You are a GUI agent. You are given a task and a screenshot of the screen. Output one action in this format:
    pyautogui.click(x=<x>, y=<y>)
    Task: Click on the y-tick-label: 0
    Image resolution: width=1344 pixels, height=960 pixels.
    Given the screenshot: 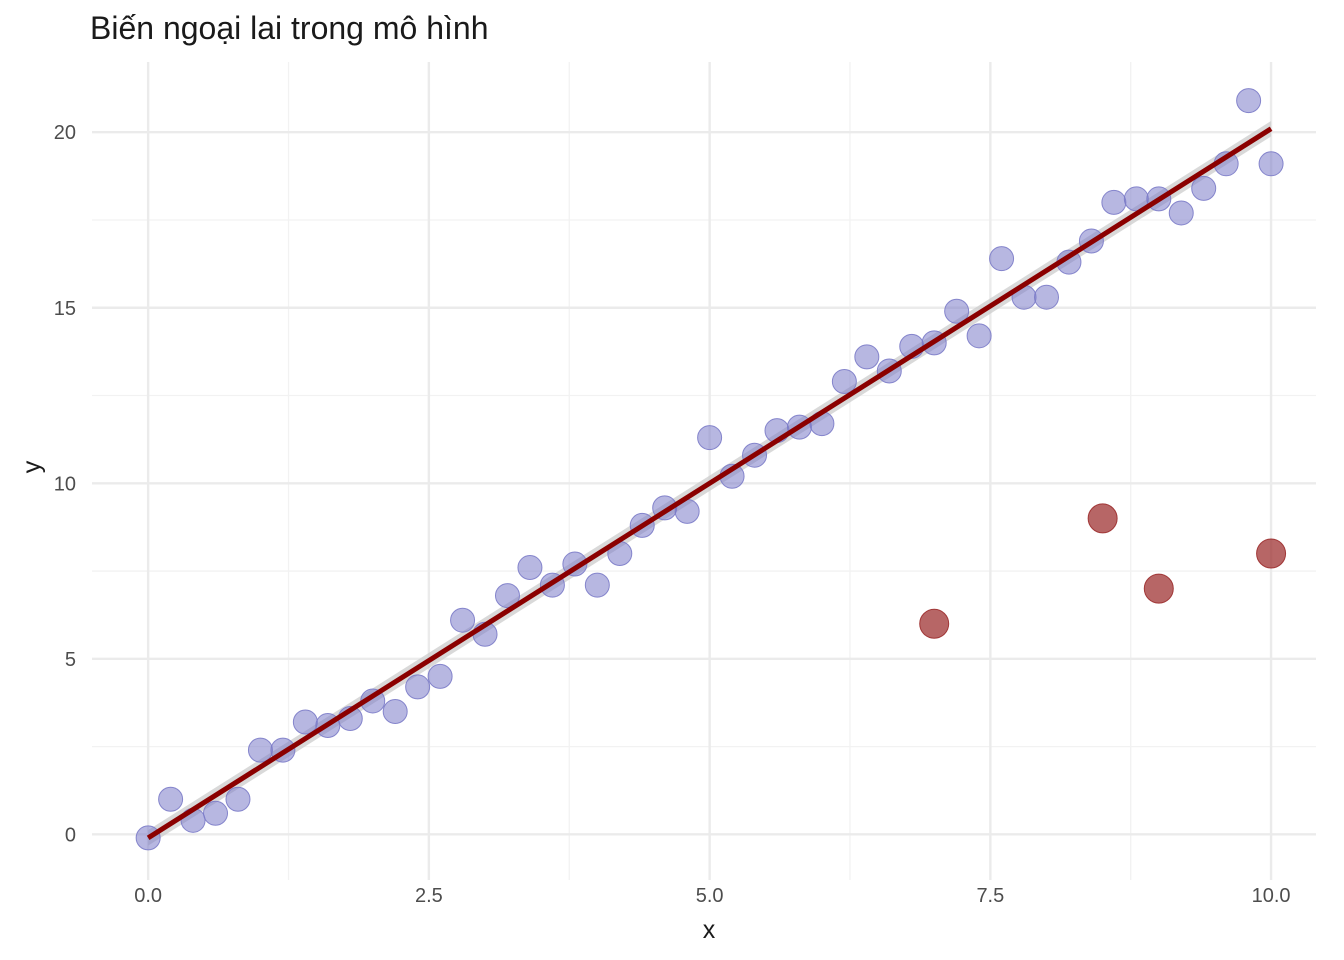 What is the action you would take?
    pyautogui.click(x=70, y=835)
    